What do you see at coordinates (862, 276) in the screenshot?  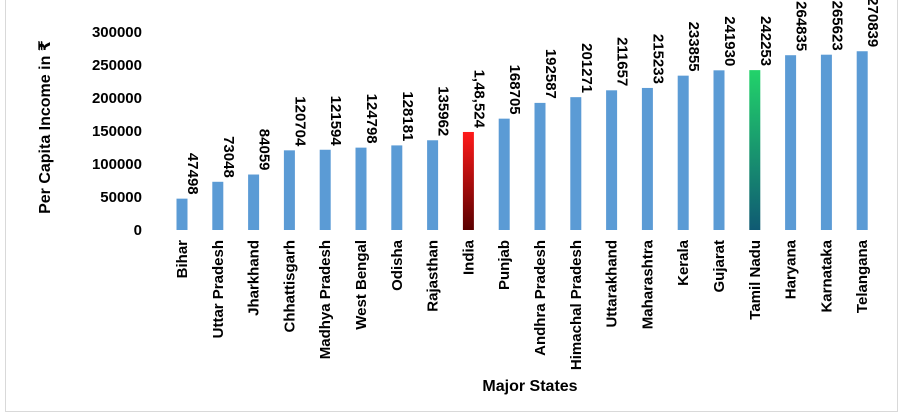 I see `x-tick-label: Telangana` at bounding box center [862, 276].